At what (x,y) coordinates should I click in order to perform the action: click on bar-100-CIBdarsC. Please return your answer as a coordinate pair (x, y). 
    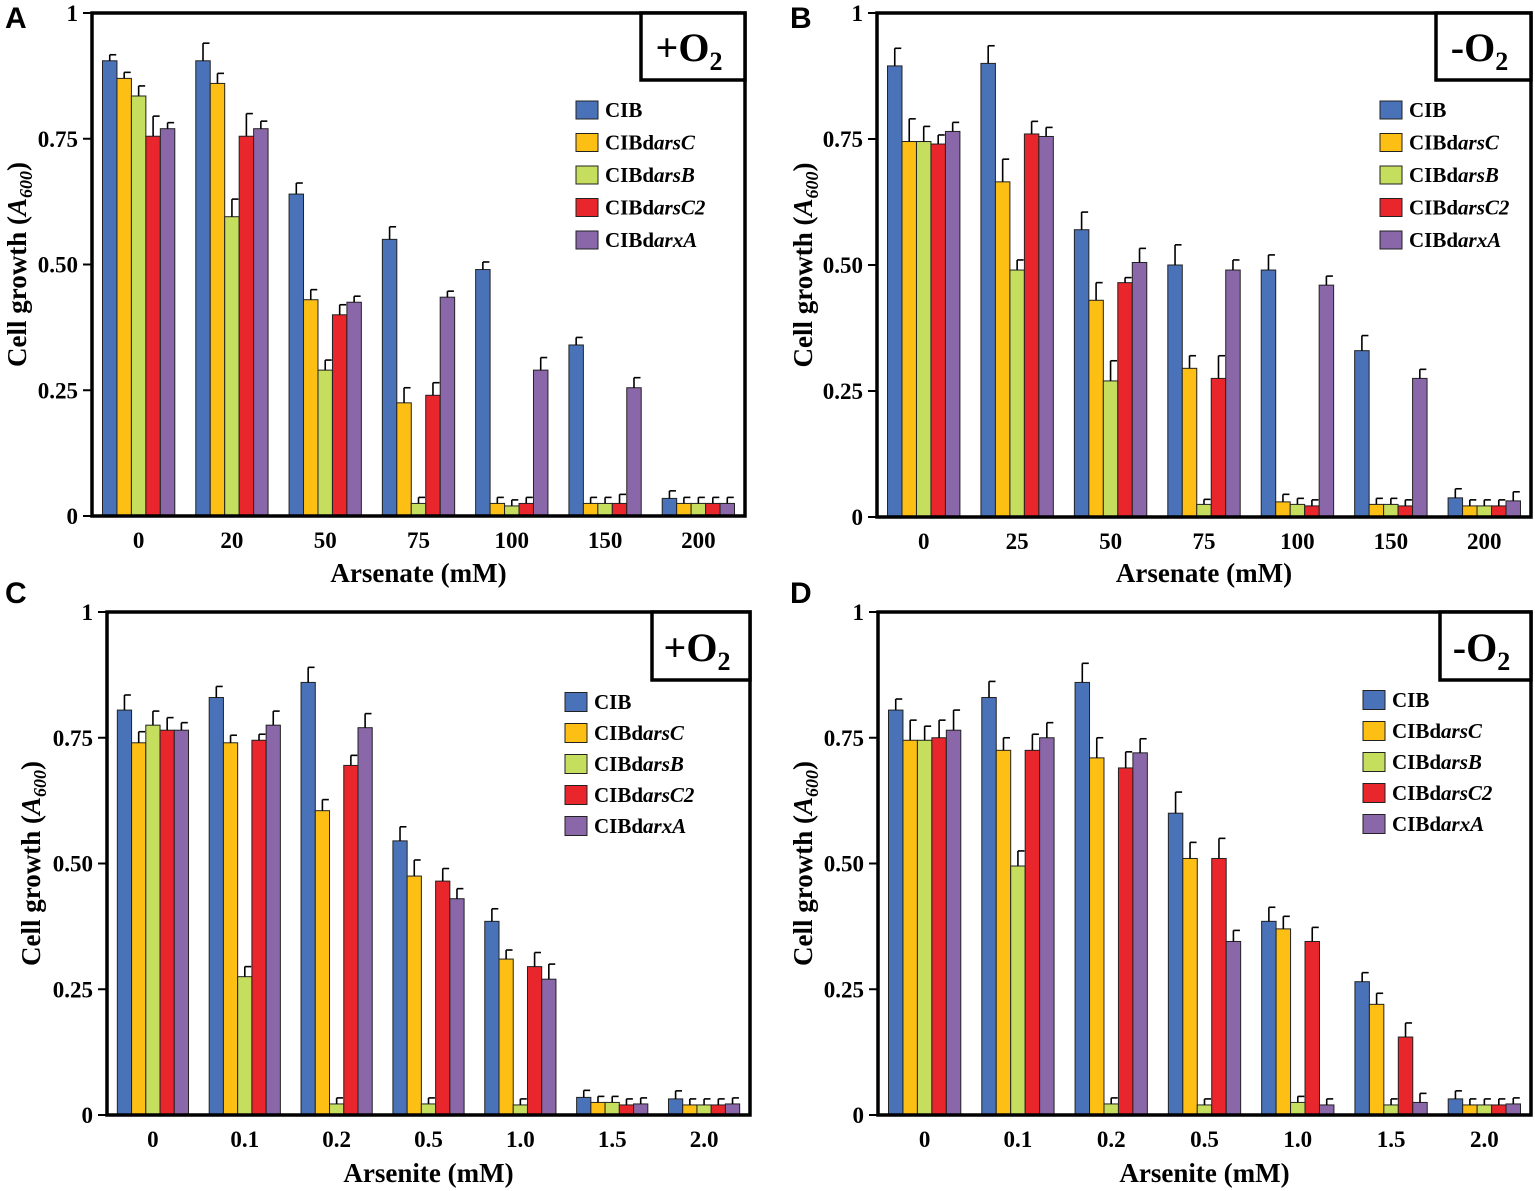
    Looking at the image, I should click on (1283, 509).